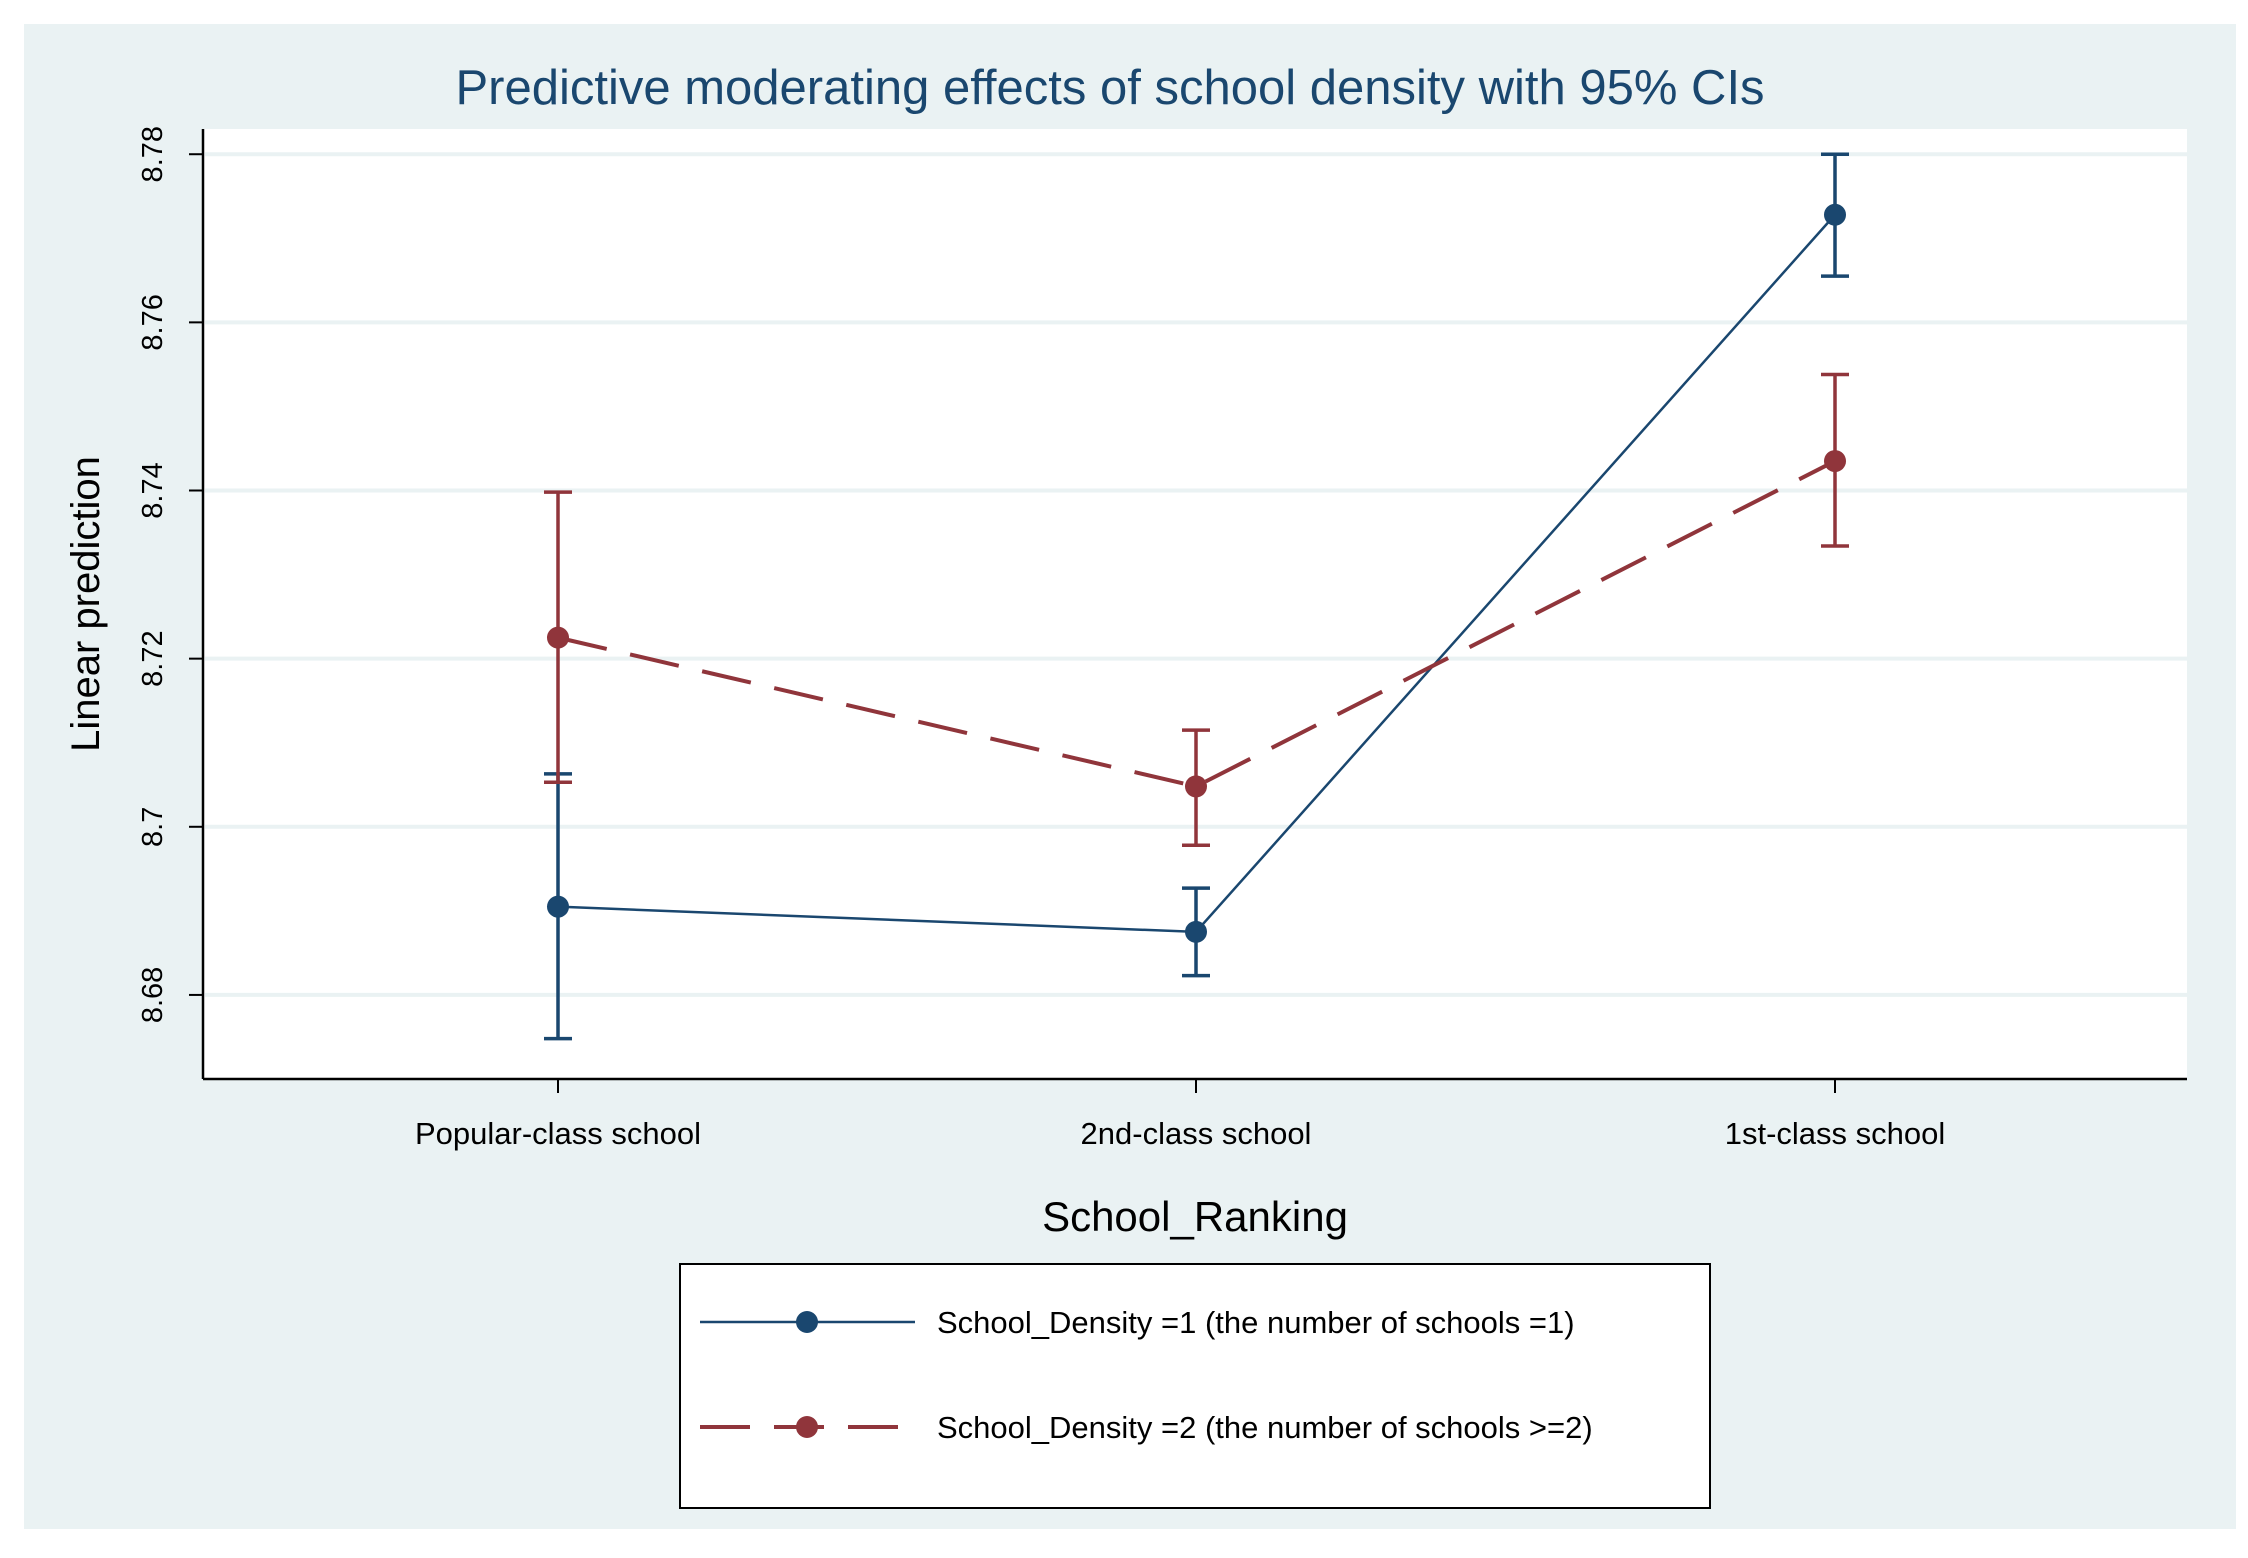  What do you see at coordinates (558, 1133) in the screenshot?
I see `x-tick-label: Popular-class school` at bounding box center [558, 1133].